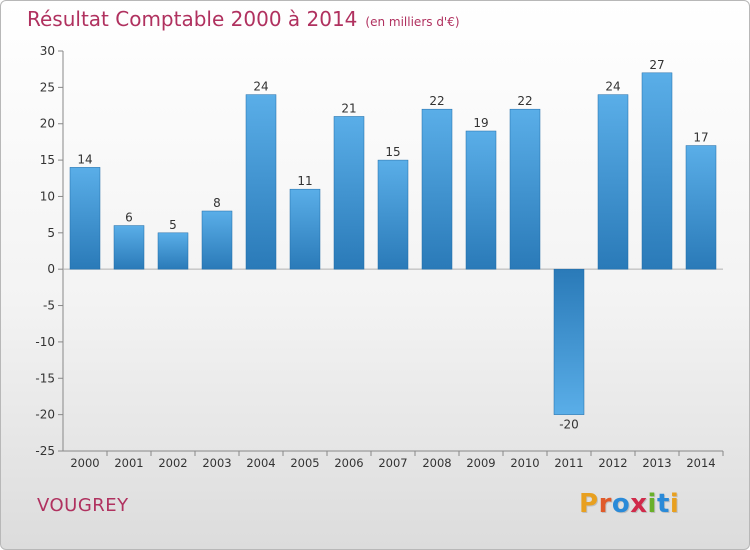 The width and height of the screenshot is (750, 550). Describe the element at coordinates (45, 378) in the screenshot. I see `y-tick-label: -15` at that location.